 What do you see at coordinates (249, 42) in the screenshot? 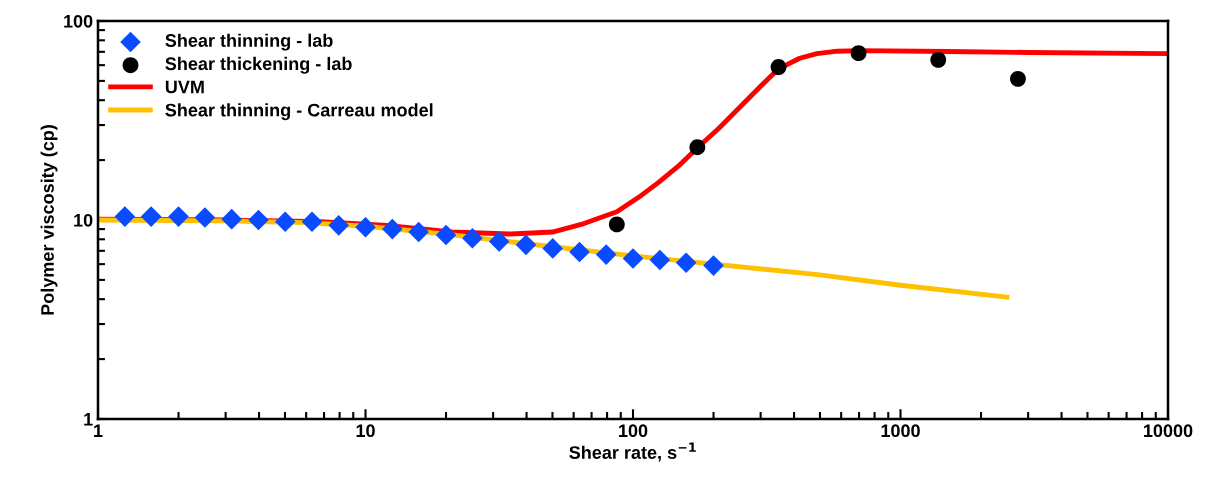
I see `legend-label: Shear thinning - lab` at bounding box center [249, 42].